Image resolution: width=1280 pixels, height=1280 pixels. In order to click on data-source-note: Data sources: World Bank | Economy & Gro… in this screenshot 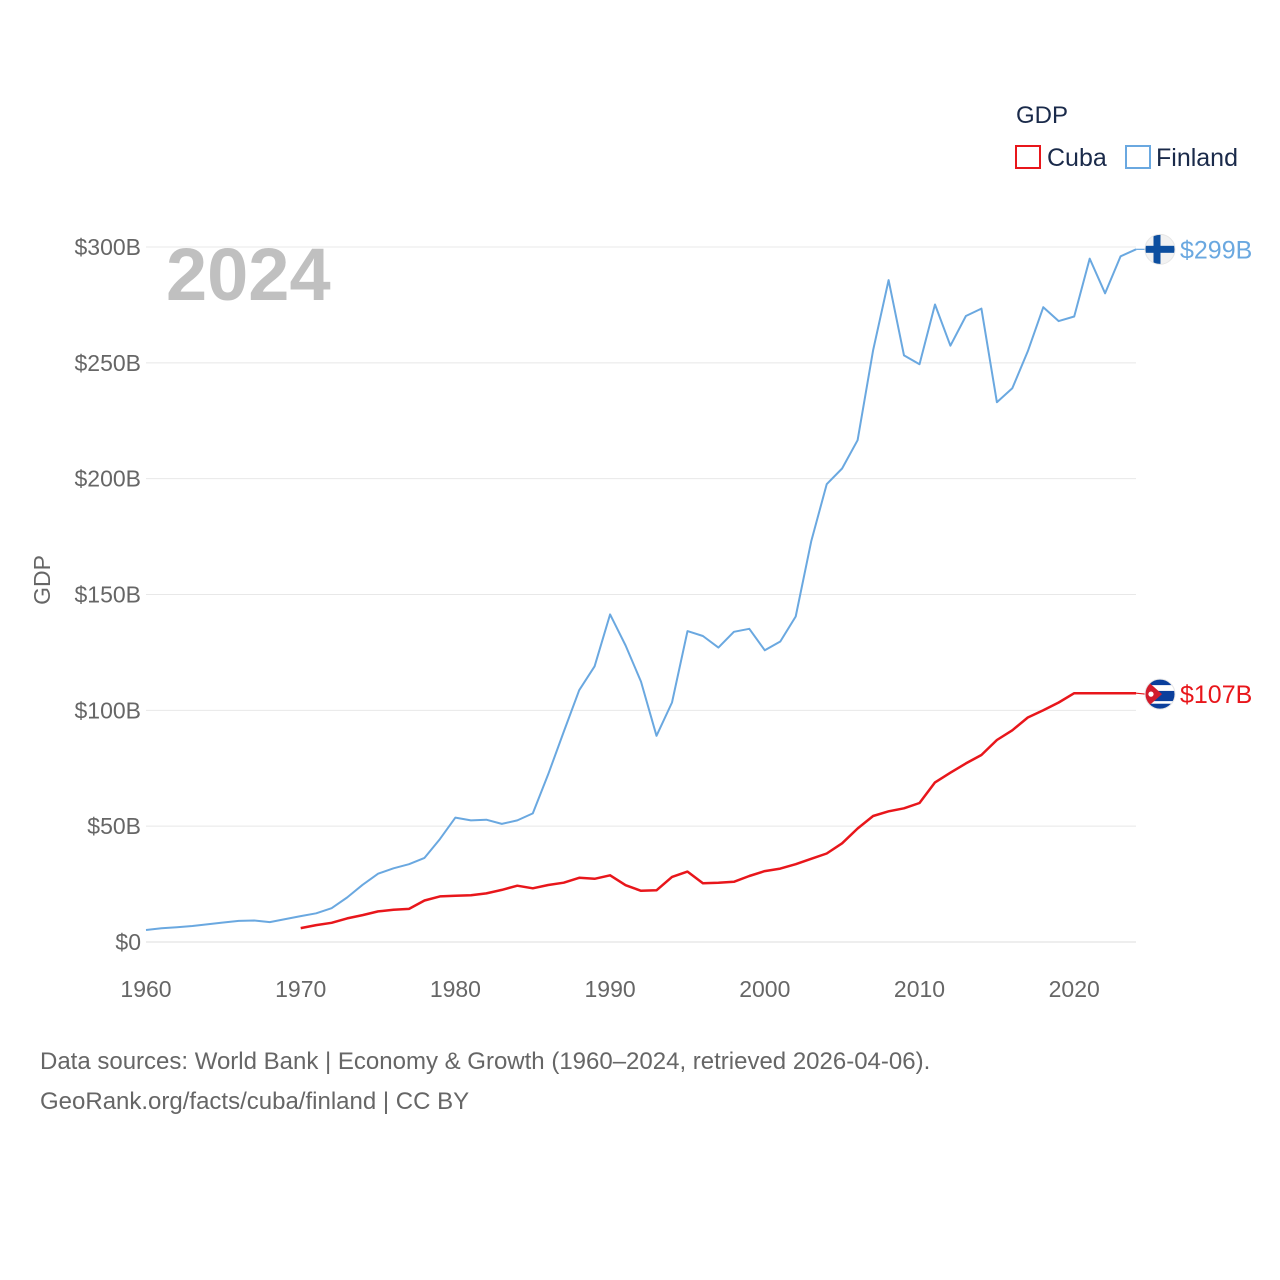, I will do `click(485, 1082)`.